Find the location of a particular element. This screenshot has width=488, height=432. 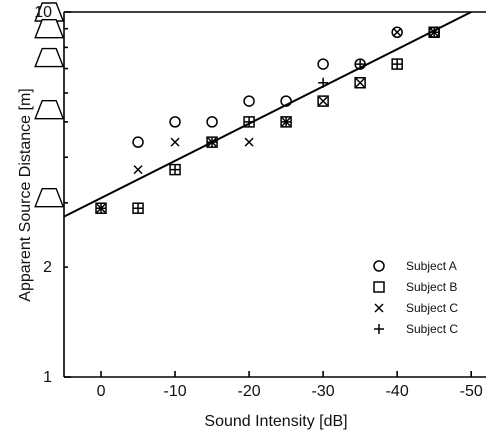

y-axis-title: Apparent Source Distance [m] is located at coordinates (25, 194).